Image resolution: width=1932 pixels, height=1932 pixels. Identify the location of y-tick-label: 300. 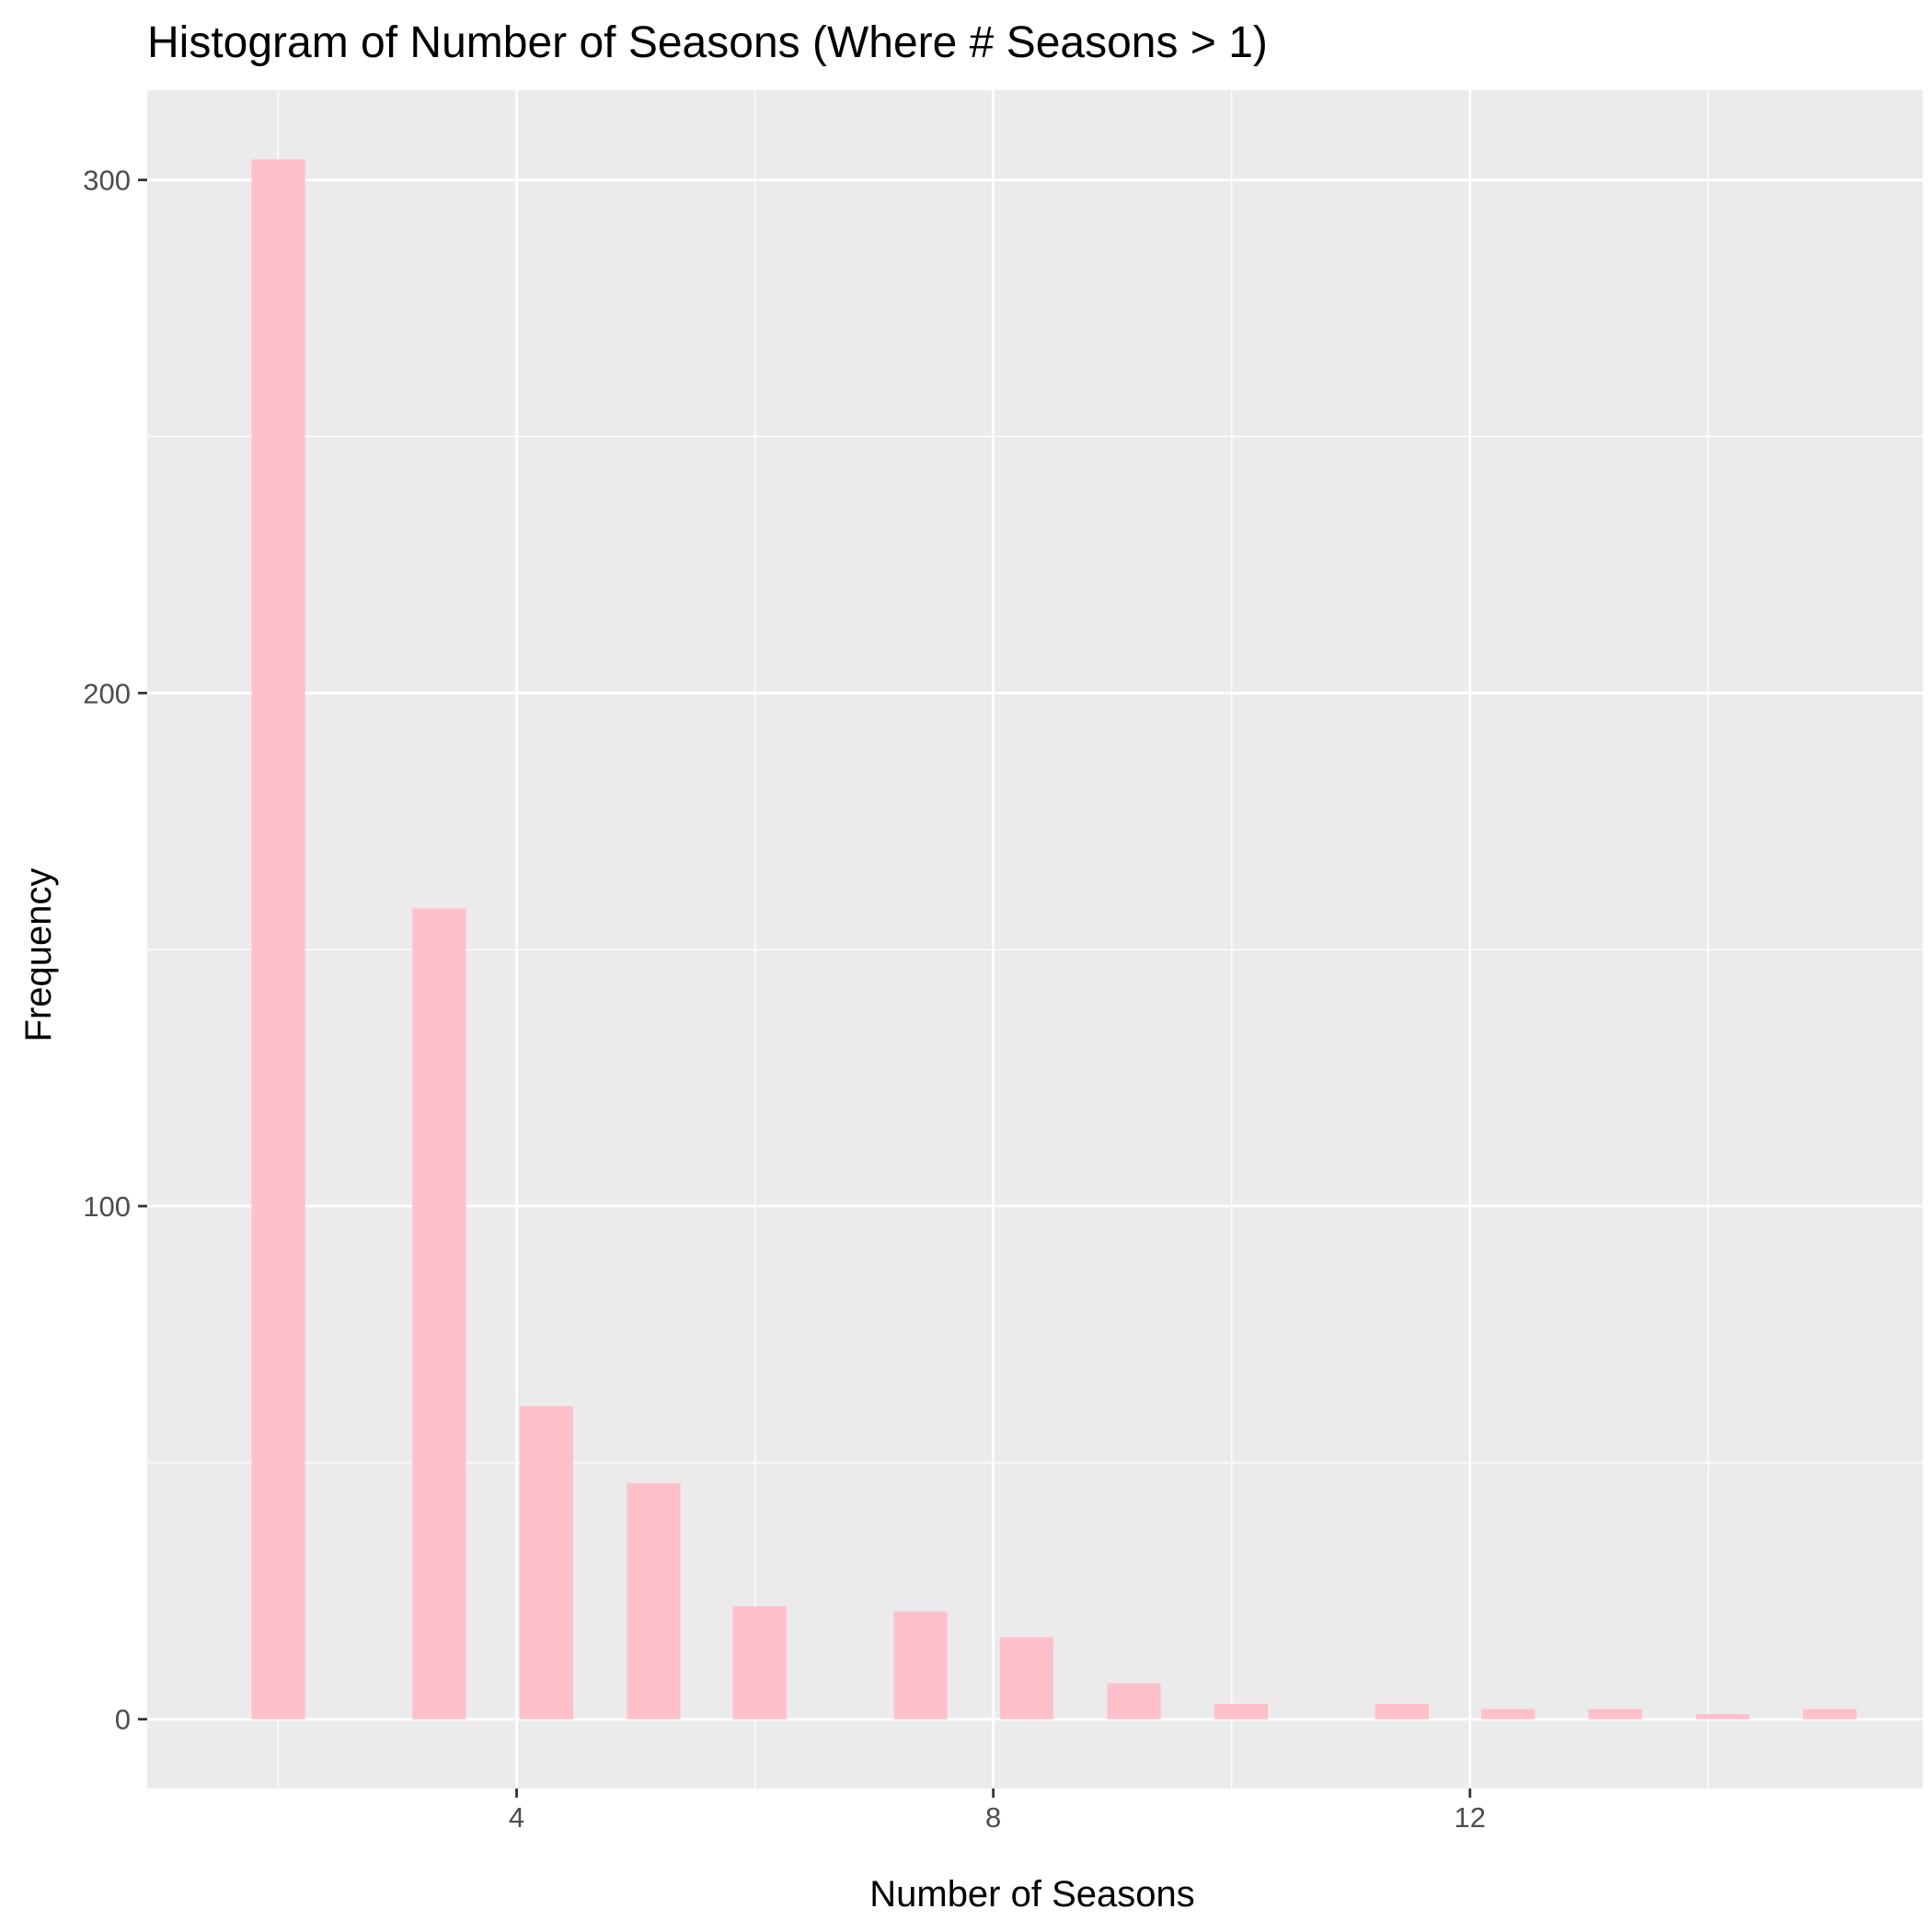
(107, 181).